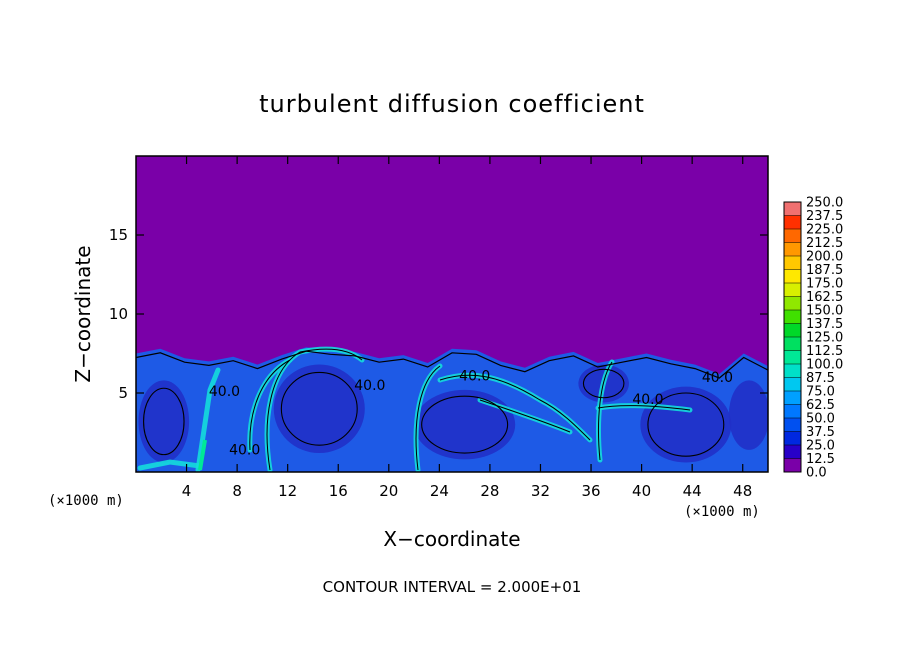 The width and height of the screenshot is (904, 654). What do you see at coordinates (824, 365) in the screenshot?
I see `colorbar-label: 100.0` at bounding box center [824, 365].